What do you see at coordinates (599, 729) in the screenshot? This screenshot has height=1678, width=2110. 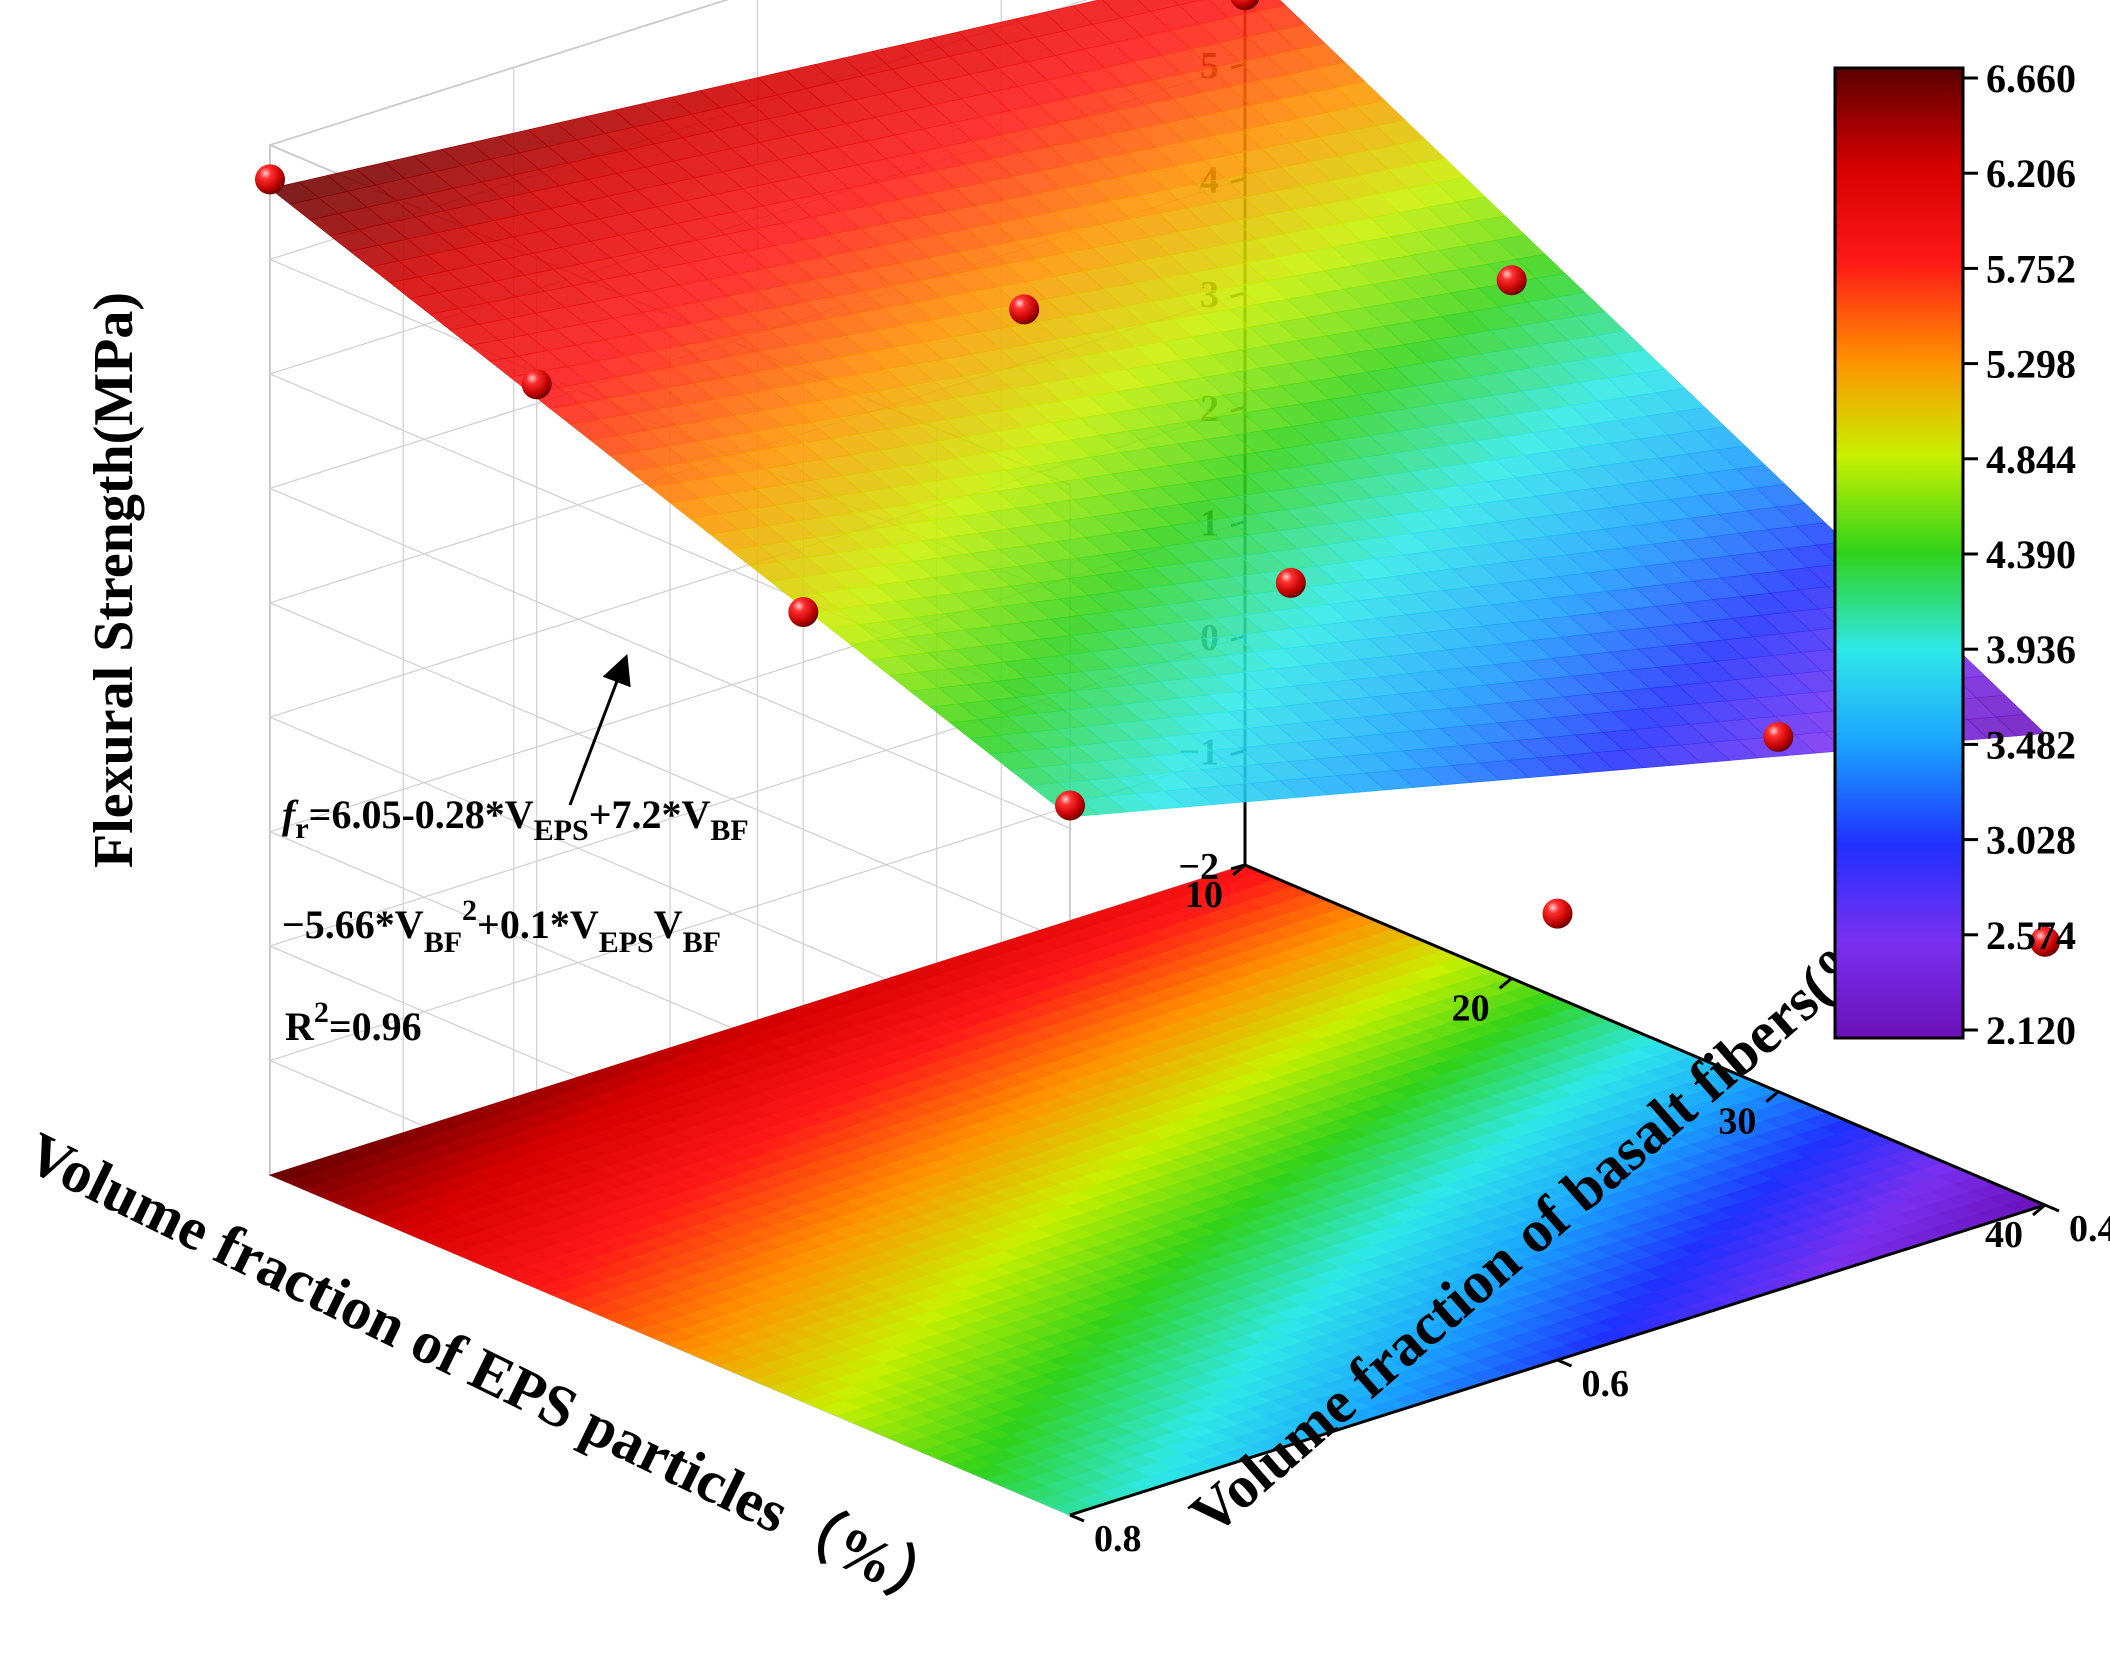 I see `annotation-arrow` at bounding box center [599, 729].